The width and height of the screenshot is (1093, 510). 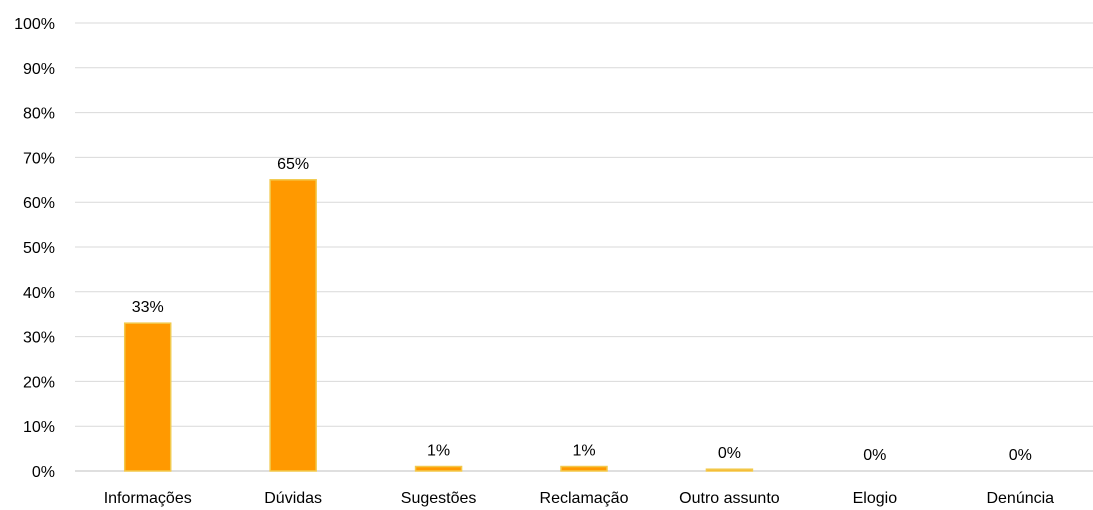 I want to click on x-category-label: Elogio, so click(x=875, y=498).